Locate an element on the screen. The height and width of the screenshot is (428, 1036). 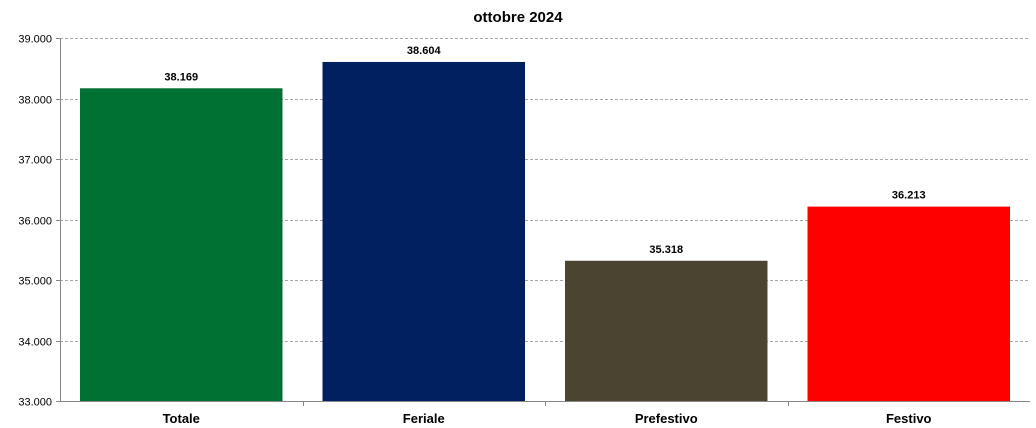
data-label: 35.318 is located at coordinates (666, 250).